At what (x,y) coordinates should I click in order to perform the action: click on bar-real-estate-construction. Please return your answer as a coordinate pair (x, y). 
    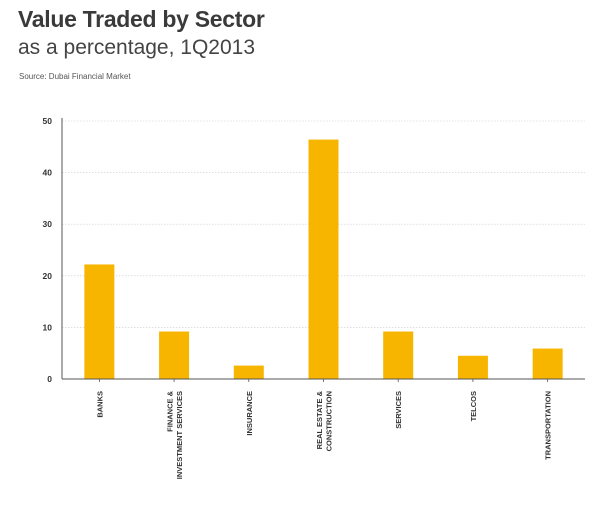
    Looking at the image, I should click on (323, 259).